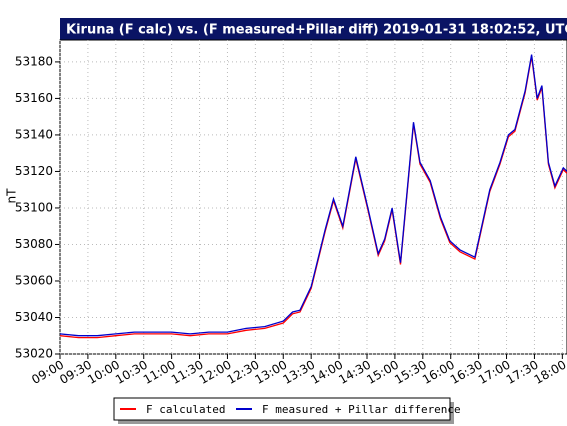  I want to click on y-tick-label: 53160, so click(34, 98).